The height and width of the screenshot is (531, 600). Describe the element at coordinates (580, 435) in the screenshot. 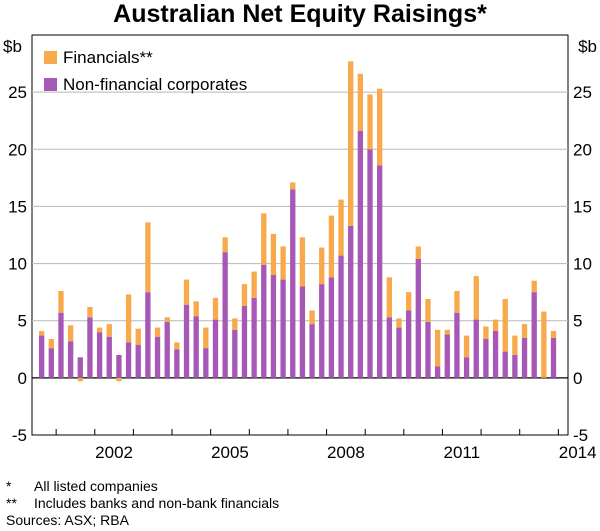

I see `y-tick-label-right-0: -5` at that location.